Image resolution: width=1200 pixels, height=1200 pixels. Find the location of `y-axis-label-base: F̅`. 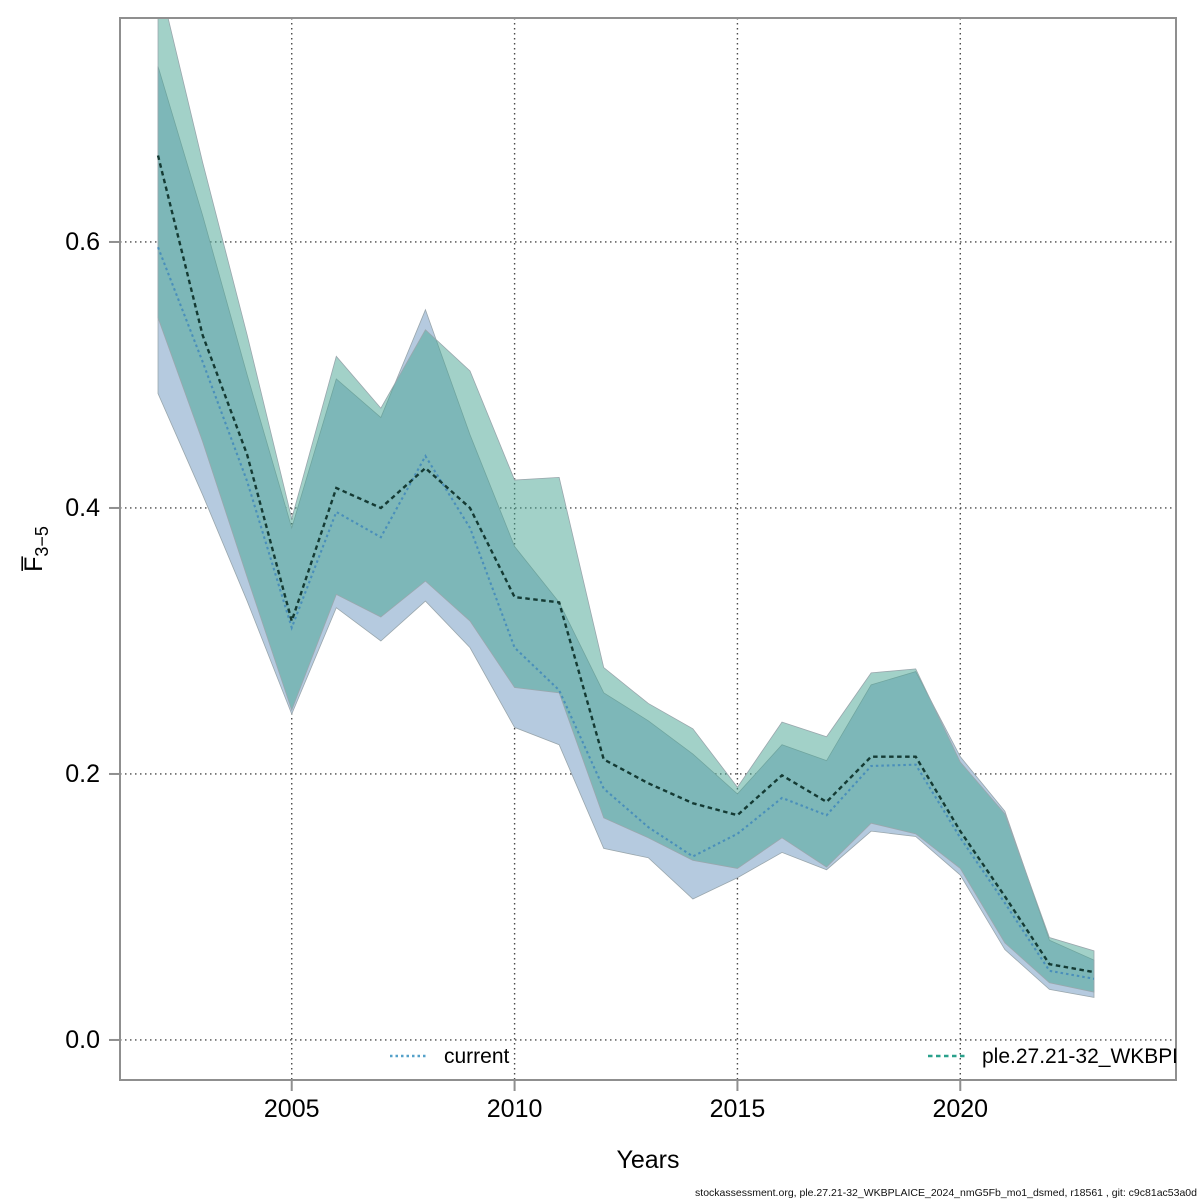

y-axis-label-base: F̅ is located at coordinates (34, 564).